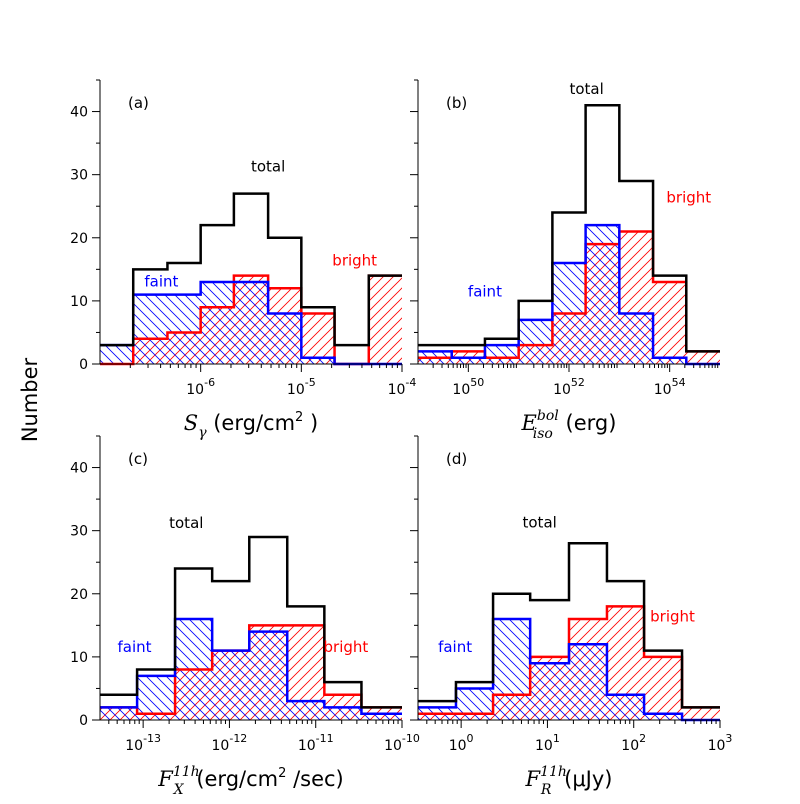 This screenshot has width=800, height=804. Describe the element at coordinates (584, 779) in the screenshot. I see `x-axis-unit: (μJy)` at that location.